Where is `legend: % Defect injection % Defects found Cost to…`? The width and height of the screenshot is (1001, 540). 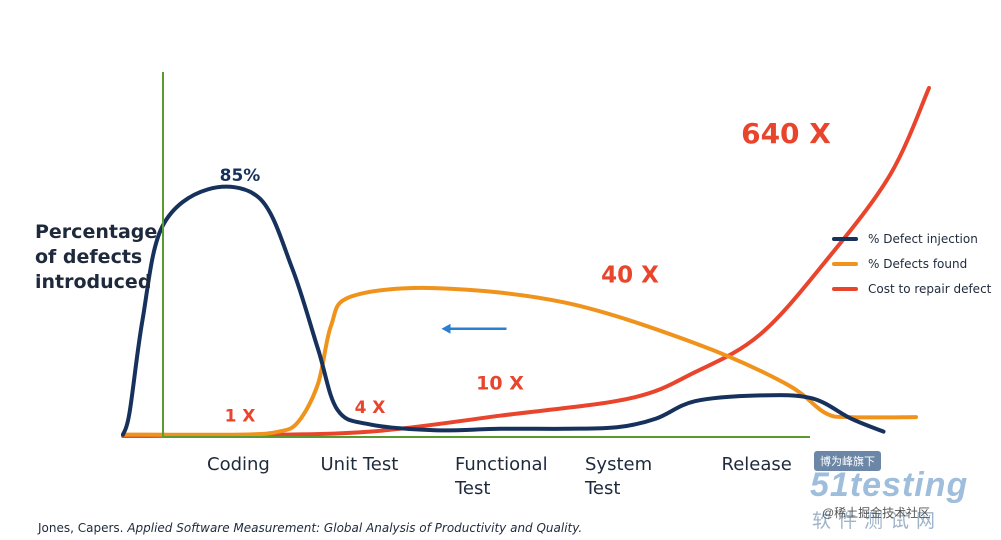
legend: % Defect injection % Defects found Cost to… is located at coordinates (911, 263).